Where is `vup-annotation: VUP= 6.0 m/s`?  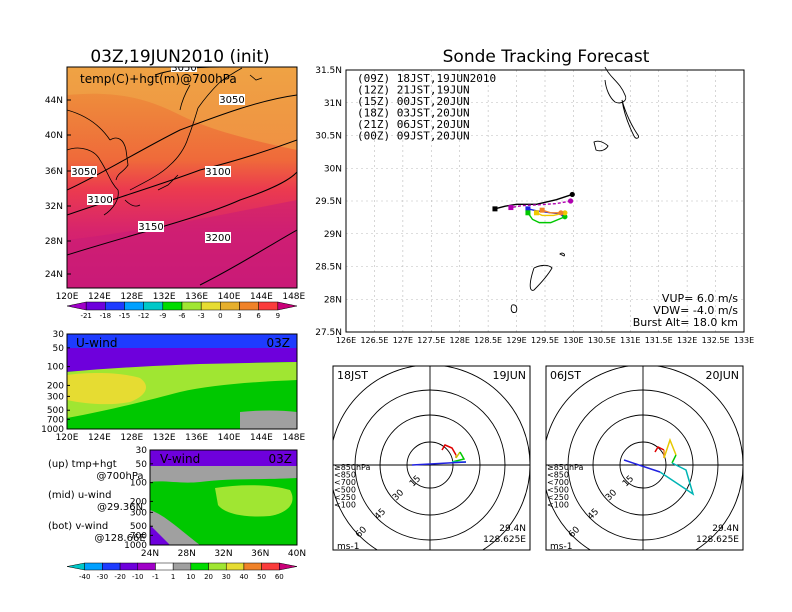 vup-annotation: VUP= 6.0 m/s is located at coordinates (700, 298).